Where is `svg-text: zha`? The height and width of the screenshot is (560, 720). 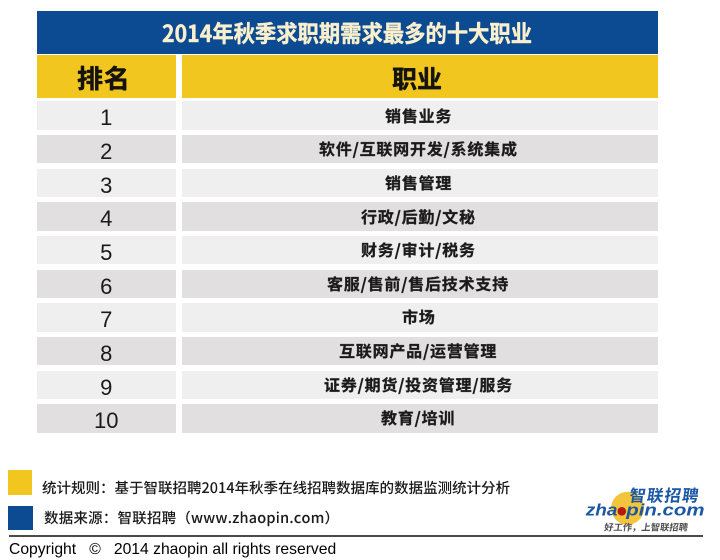
svg-text: zha is located at coordinates (601, 510).